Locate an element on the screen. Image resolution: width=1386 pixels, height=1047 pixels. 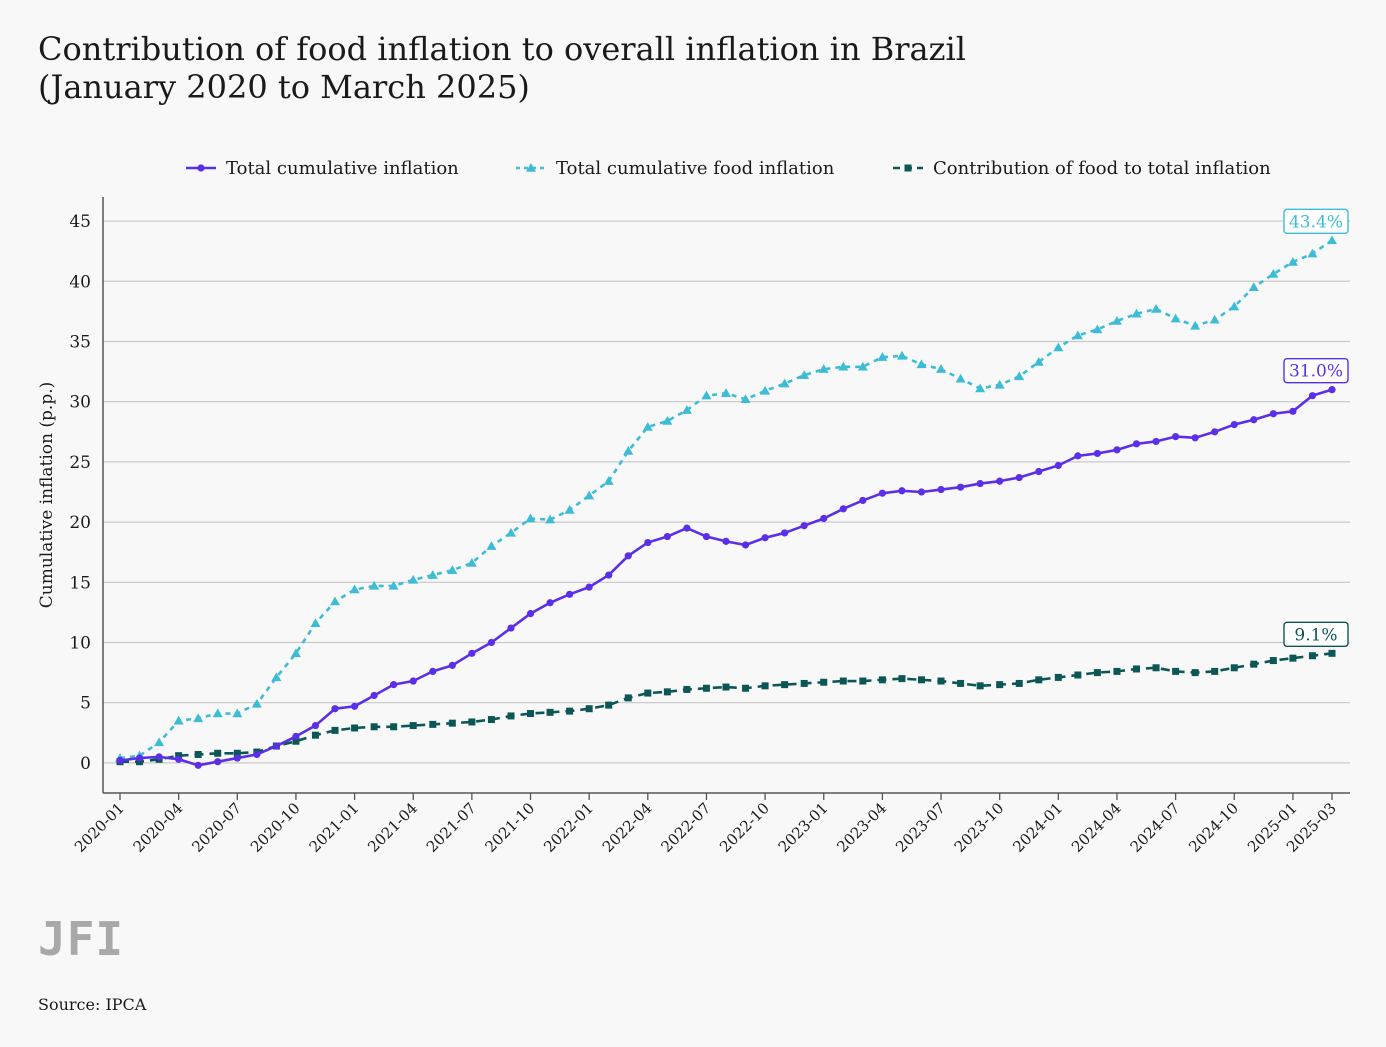
end-label-food: 43.4% is located at coordinates (1316, 222).